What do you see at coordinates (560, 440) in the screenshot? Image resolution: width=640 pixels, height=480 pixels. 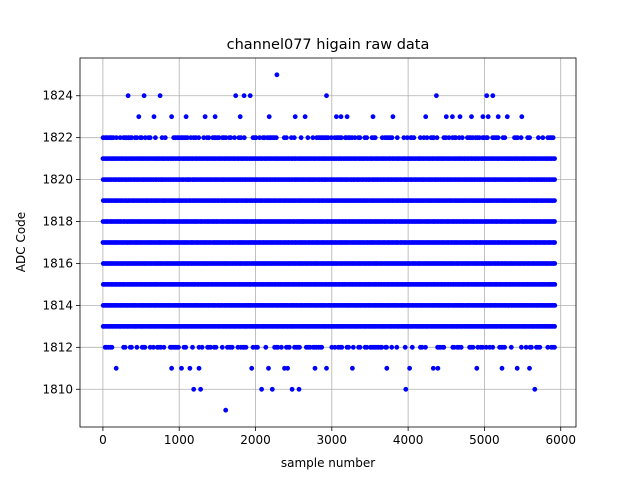 I see `x-tick-label: 6000` at bounding box center [560, 440].